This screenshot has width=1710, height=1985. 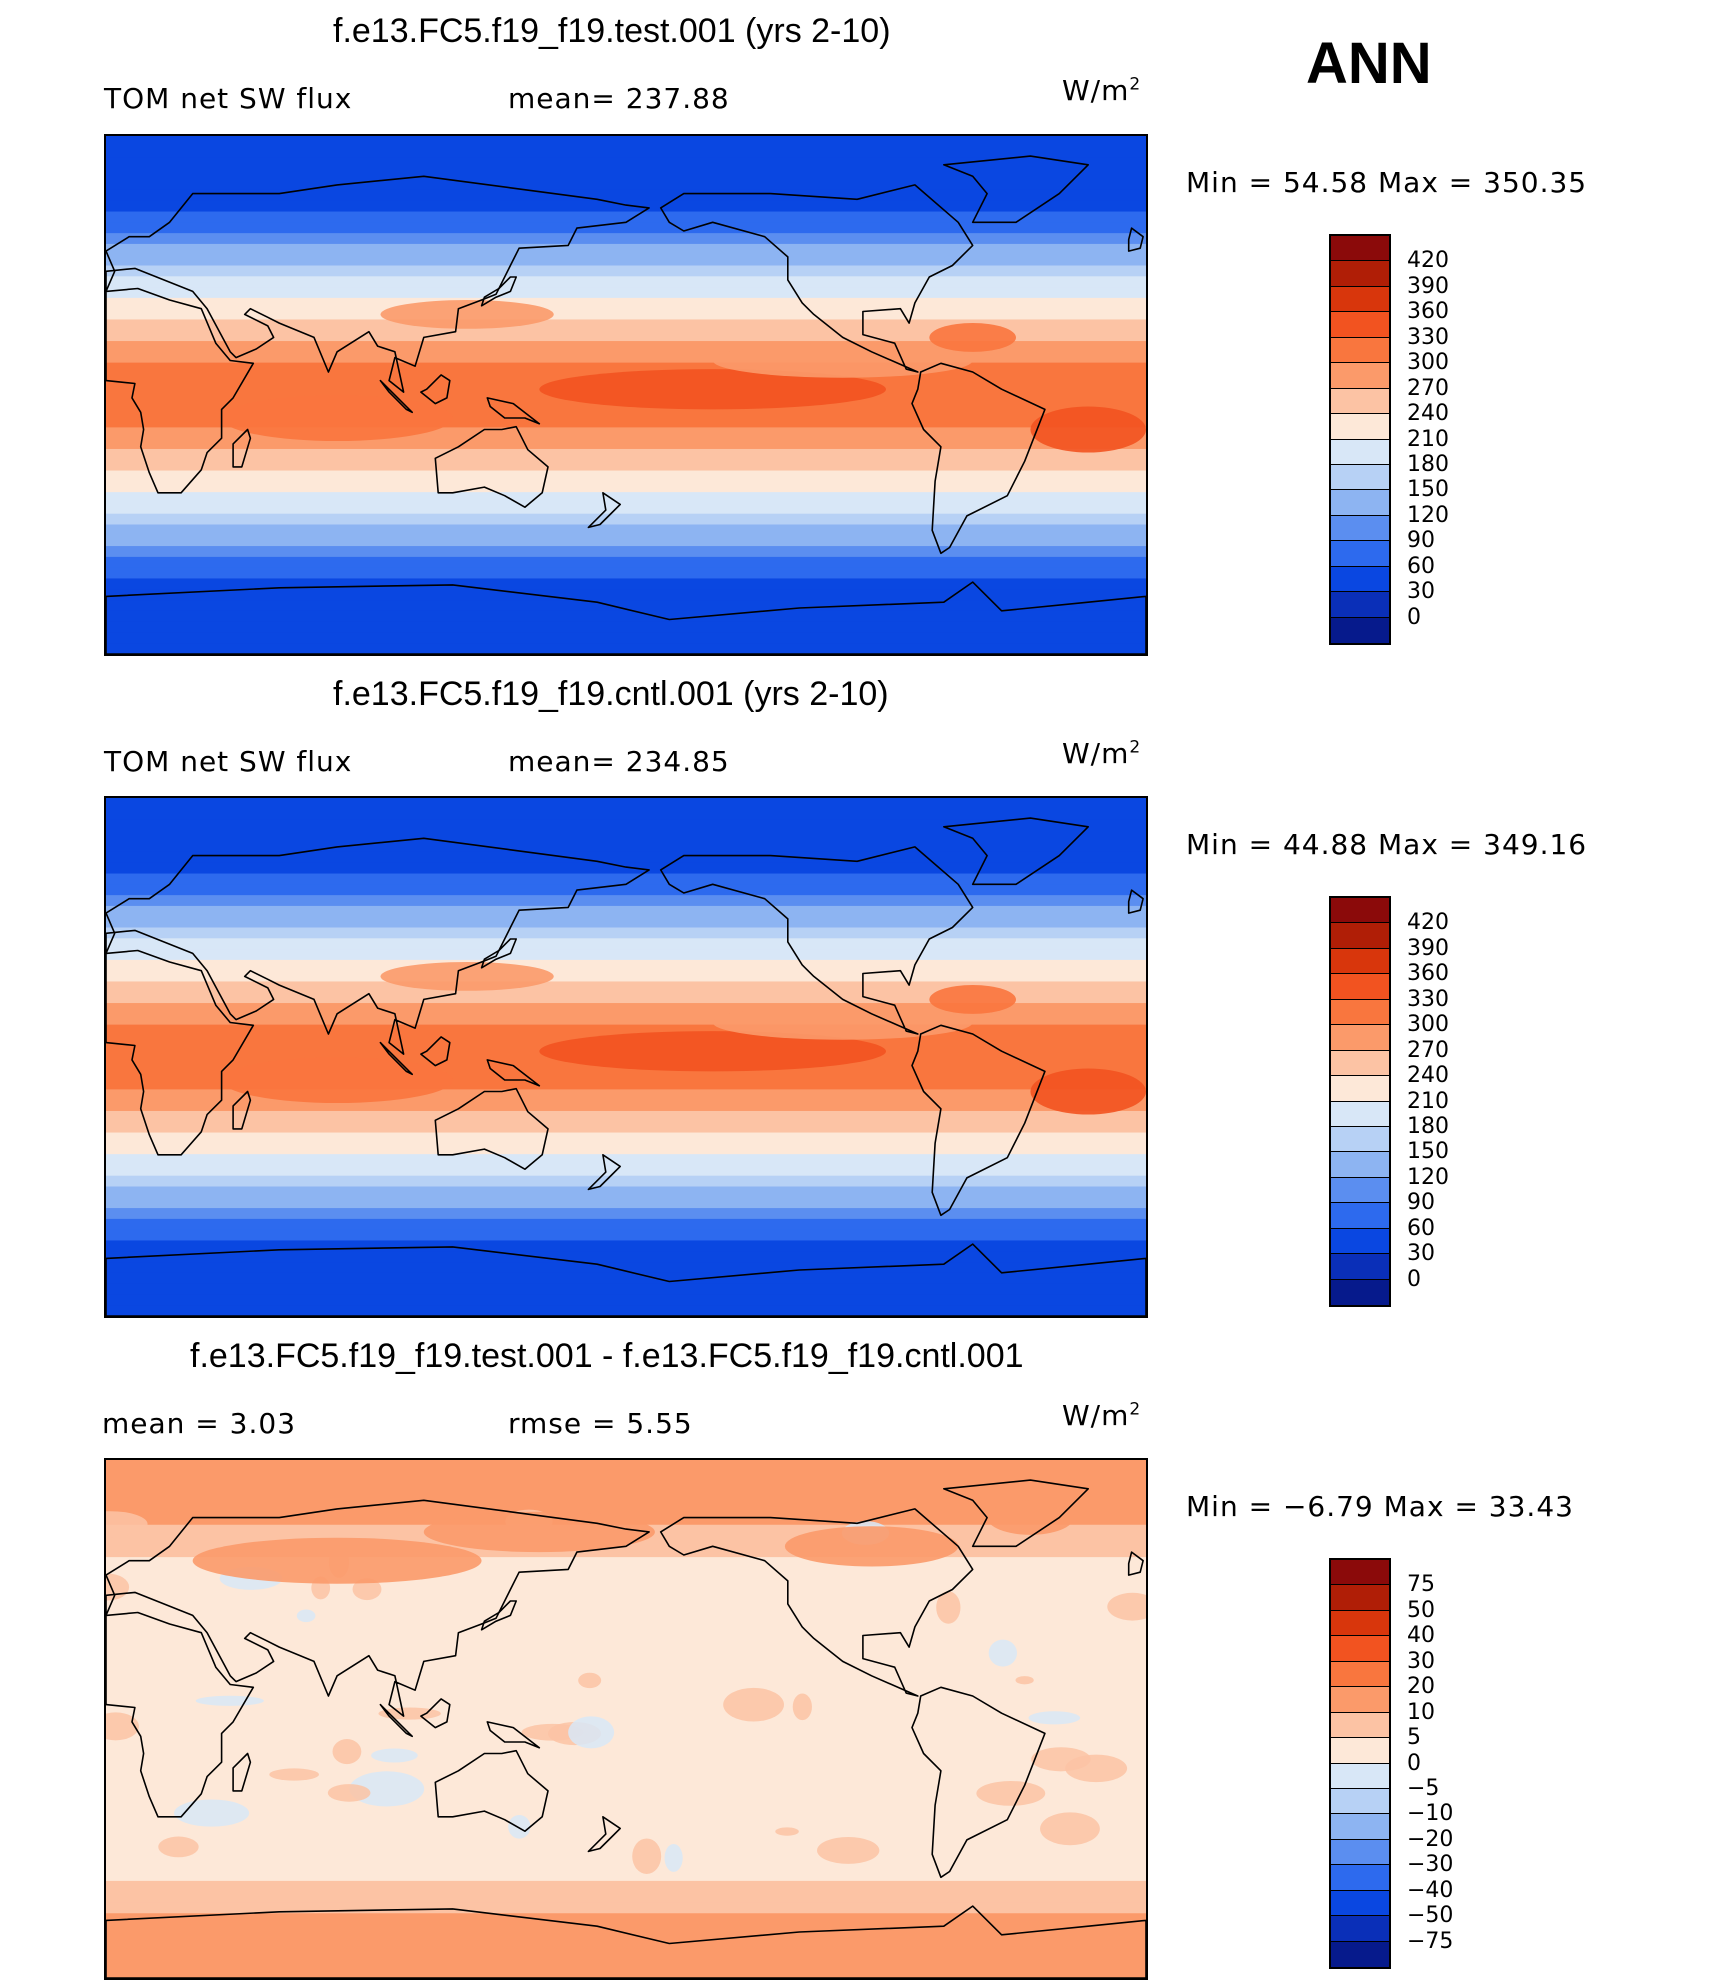 What do you see at coordinates (619, 761) in the screenshot?
I see `panel-2-mean-label: mean= 234.85` at bounding box center [619, 761].